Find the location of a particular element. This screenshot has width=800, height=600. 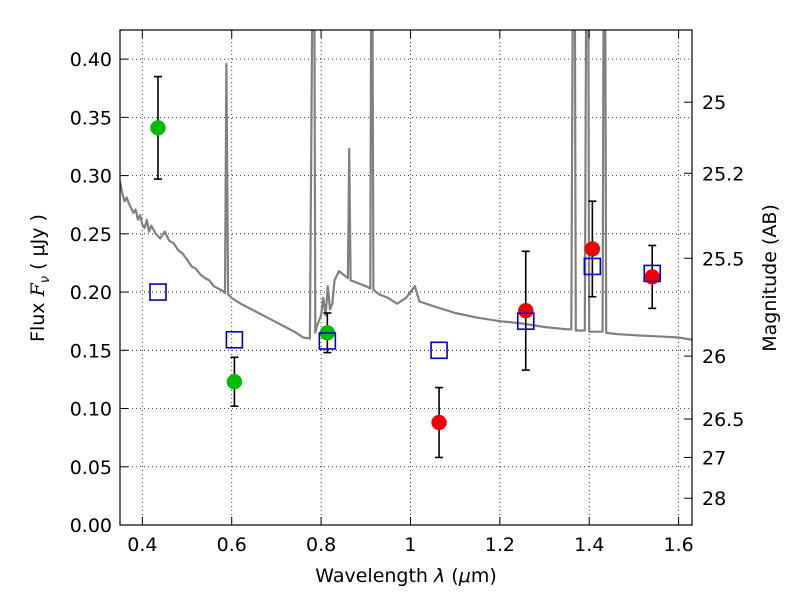

y-tick-label: 0.40 is located at coordinates (91, 60).